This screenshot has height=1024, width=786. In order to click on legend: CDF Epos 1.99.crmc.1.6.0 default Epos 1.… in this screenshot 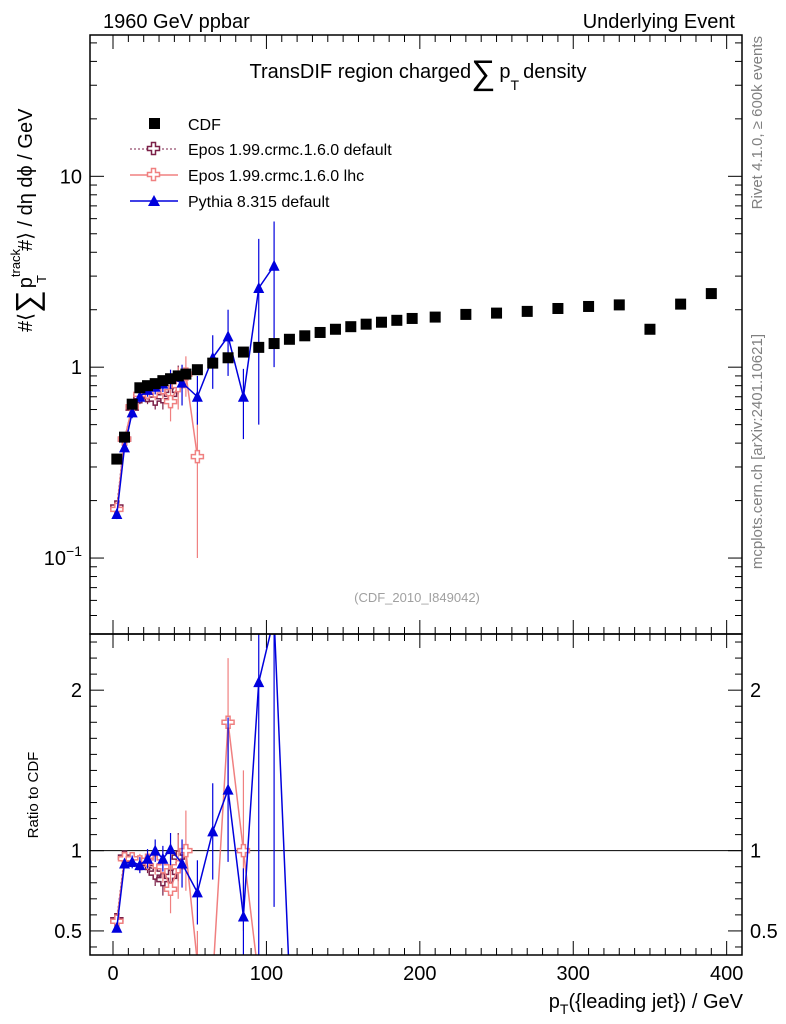, I will do `click(261, 164)`.